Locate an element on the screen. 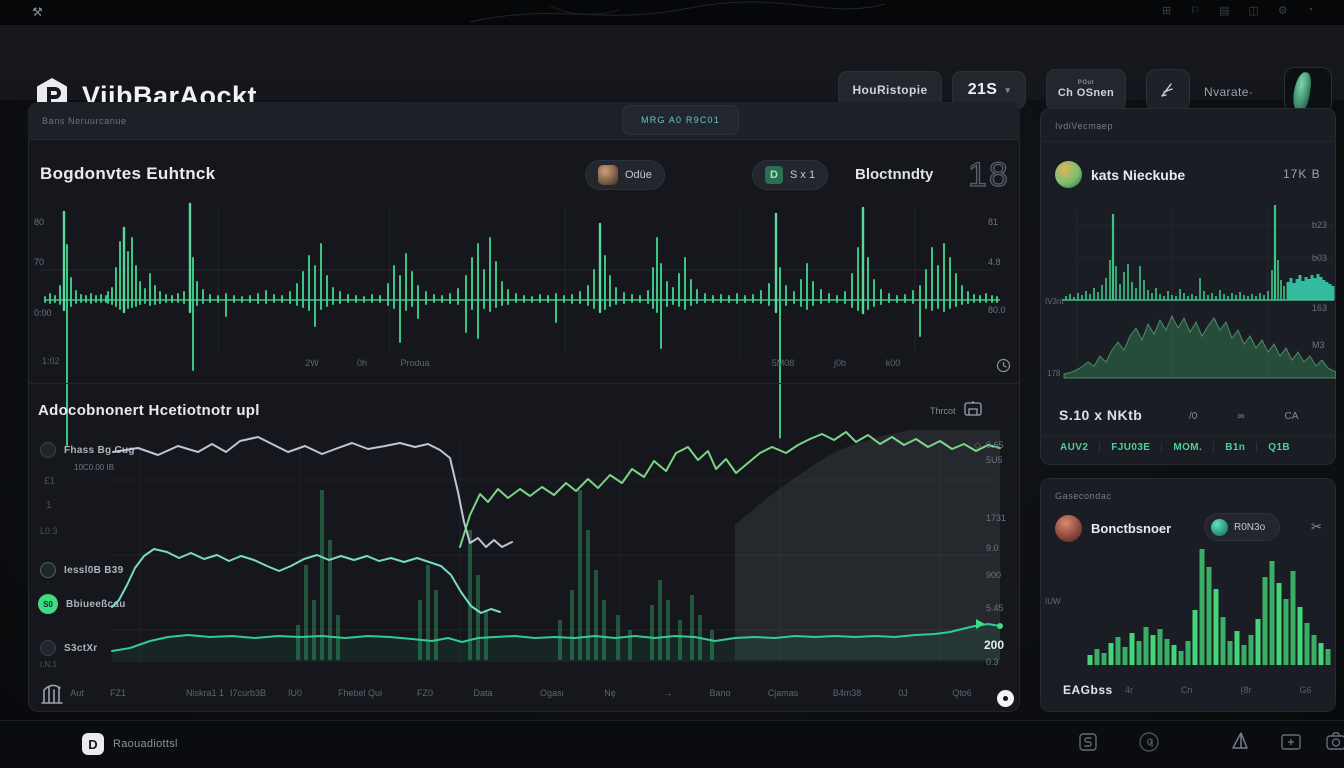 The image size is (1344, 768). footer-logo-icon: D is located at coordinates (93, 744).